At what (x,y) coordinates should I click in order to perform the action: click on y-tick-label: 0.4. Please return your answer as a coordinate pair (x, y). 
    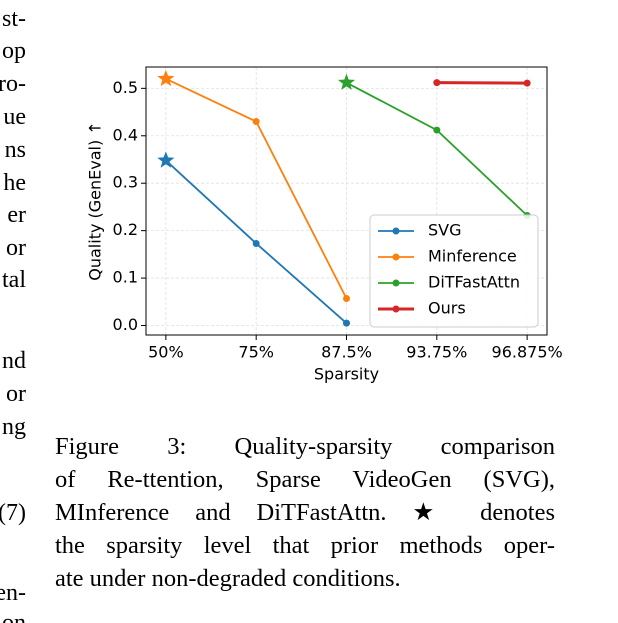
    Looking at the image, I should click on (125, 134).